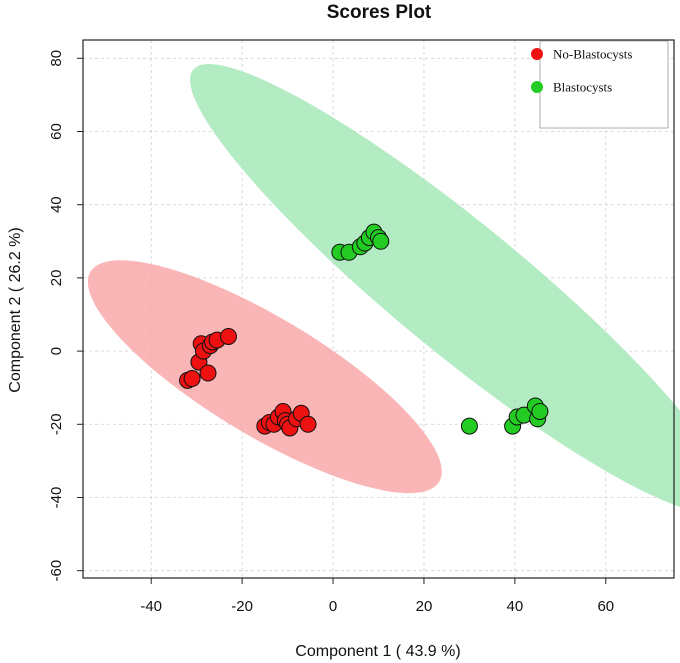 The image size is (680, 663). What do you see at coordinates (333, 606) in the screenshot?
I see `x-tick-label: 0` at bounding box center [333, 606].